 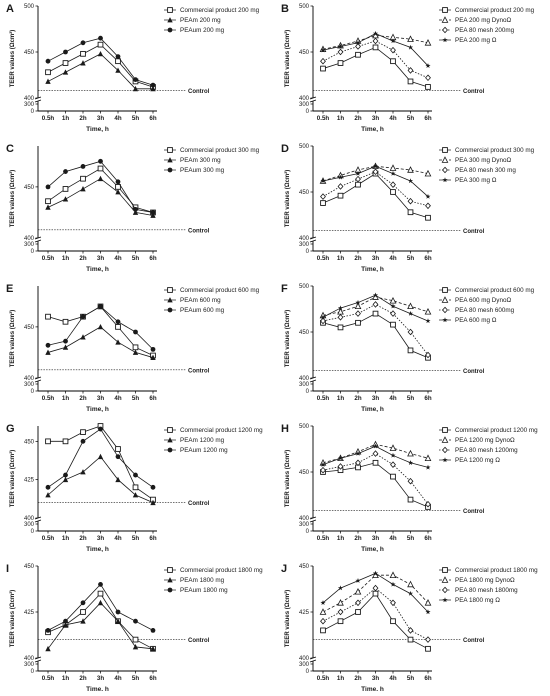 What do you see at coordinates (204, 450) in the screenshot?
I see `legend-label: PEAum 1200 mg` at bounding box center [204, 450].